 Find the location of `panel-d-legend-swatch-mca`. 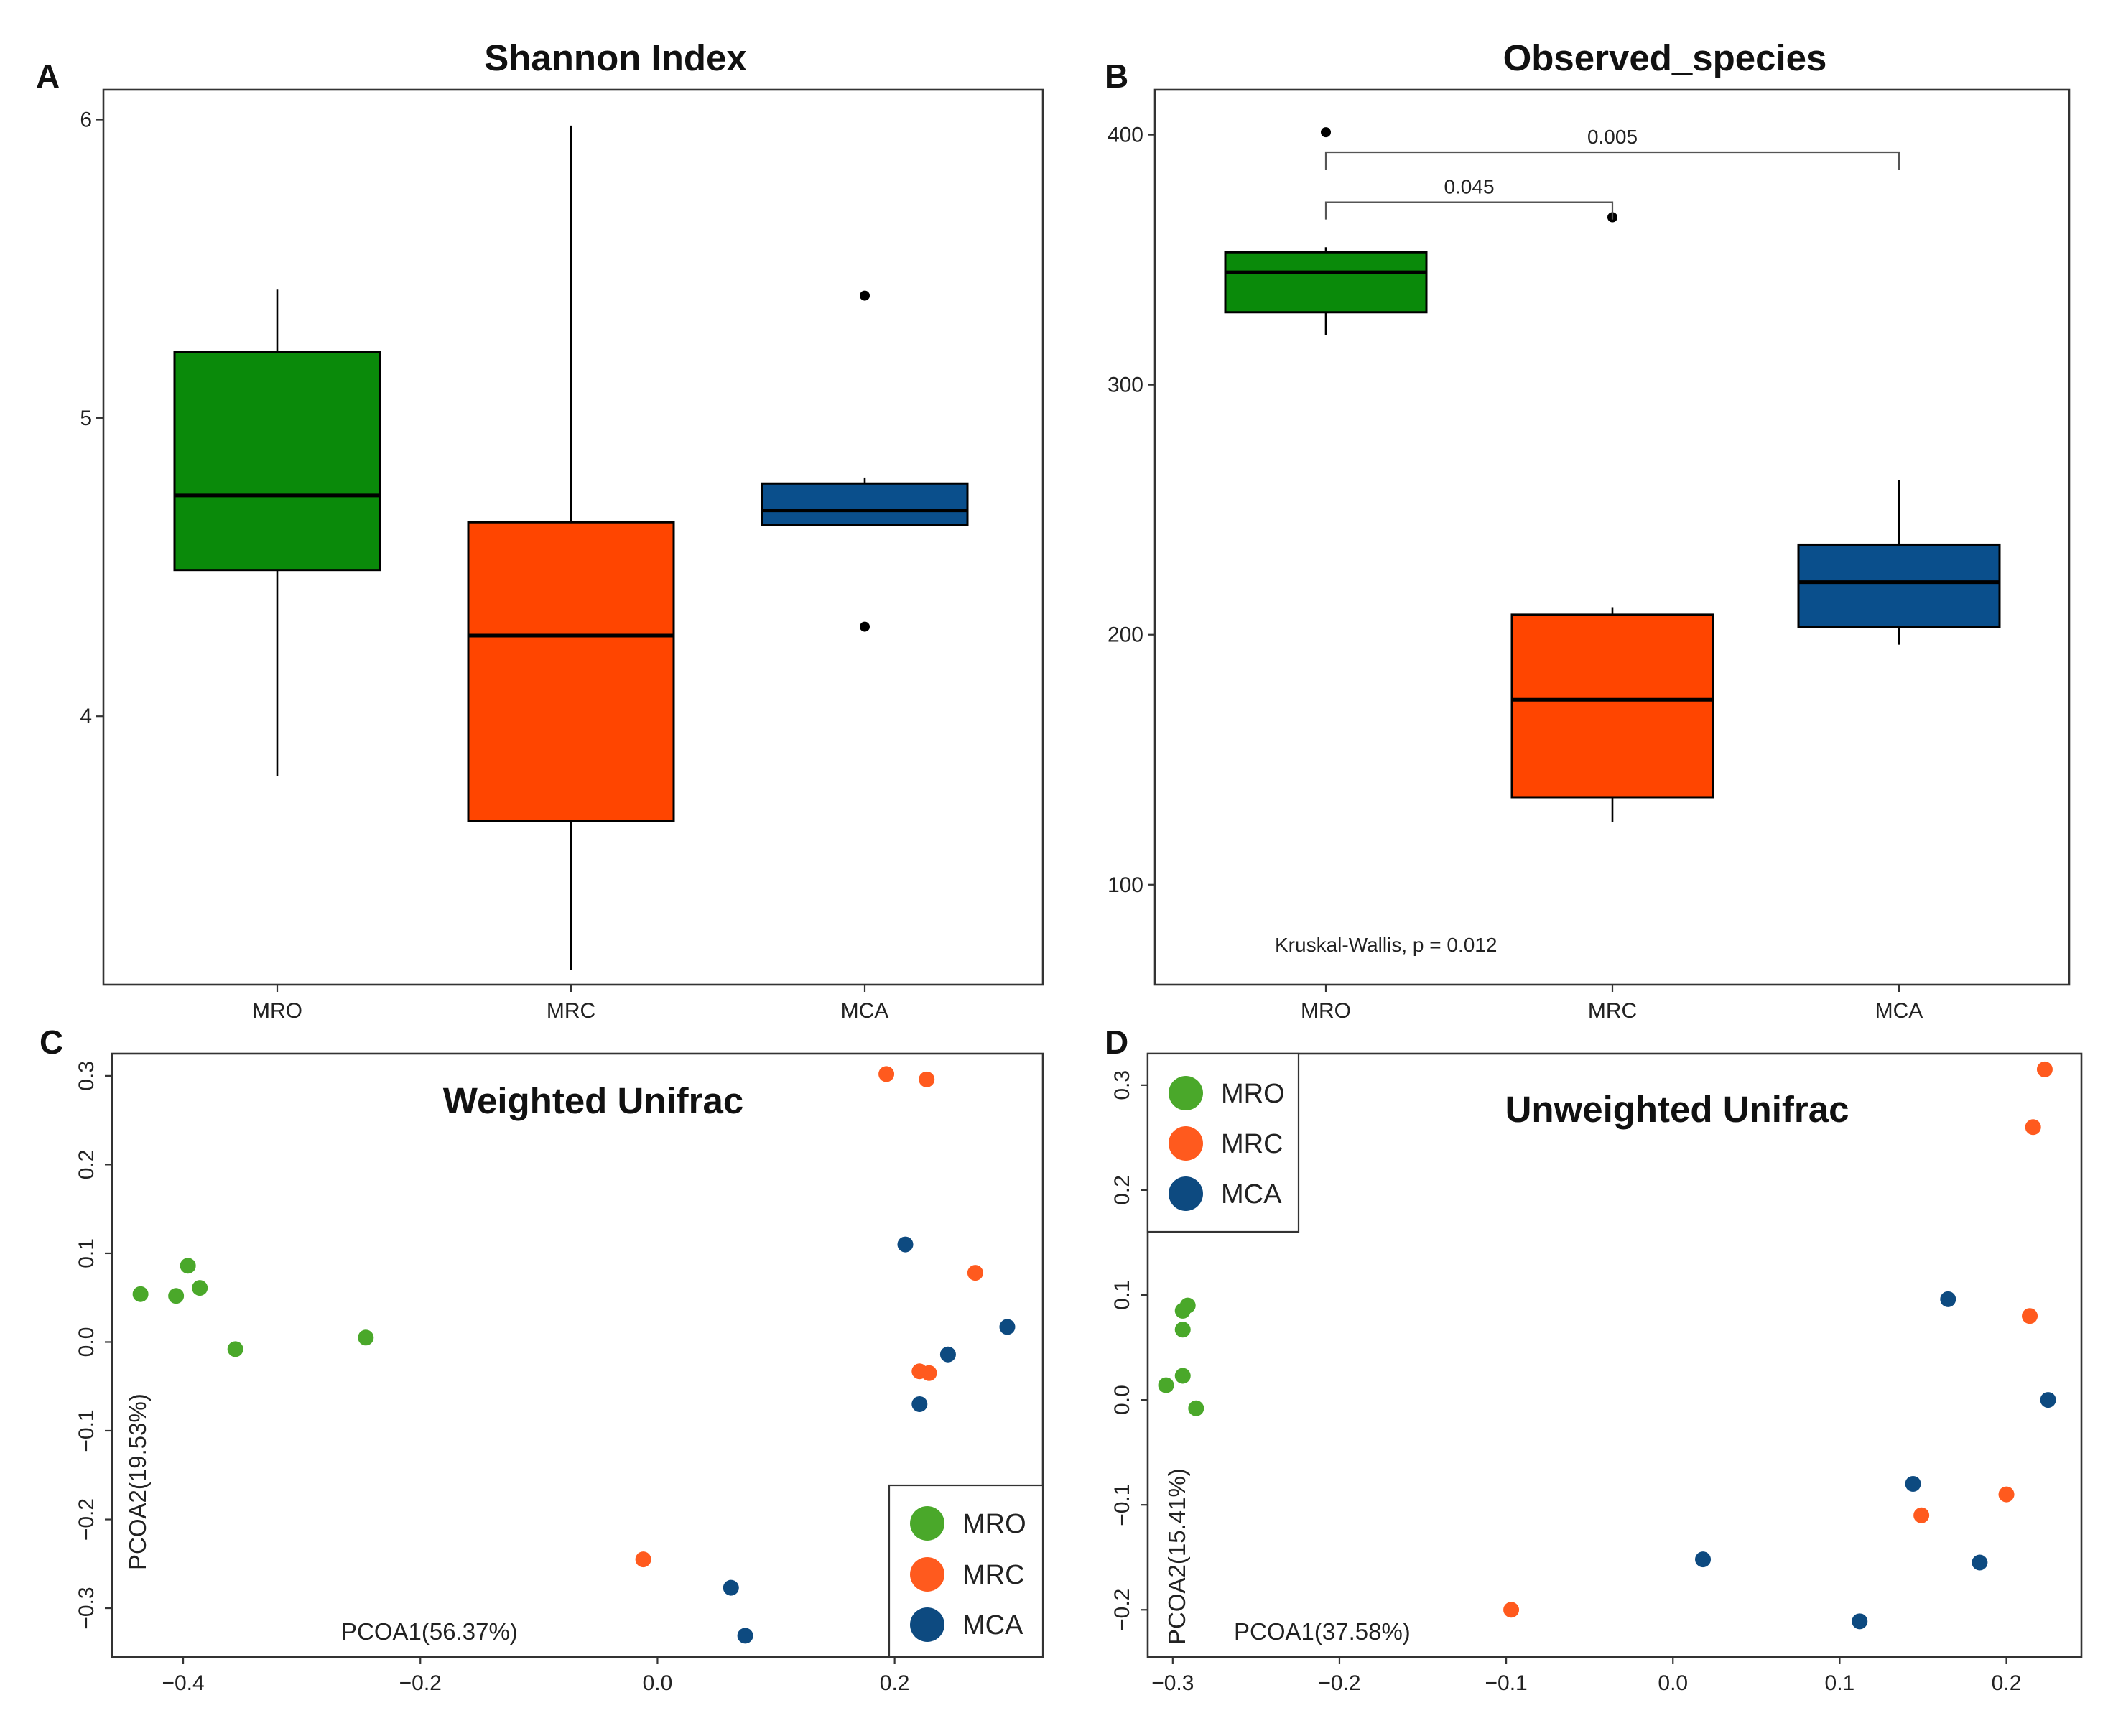

panel-d-legend-swatch-mca is located at coordinates (1186, 1193).